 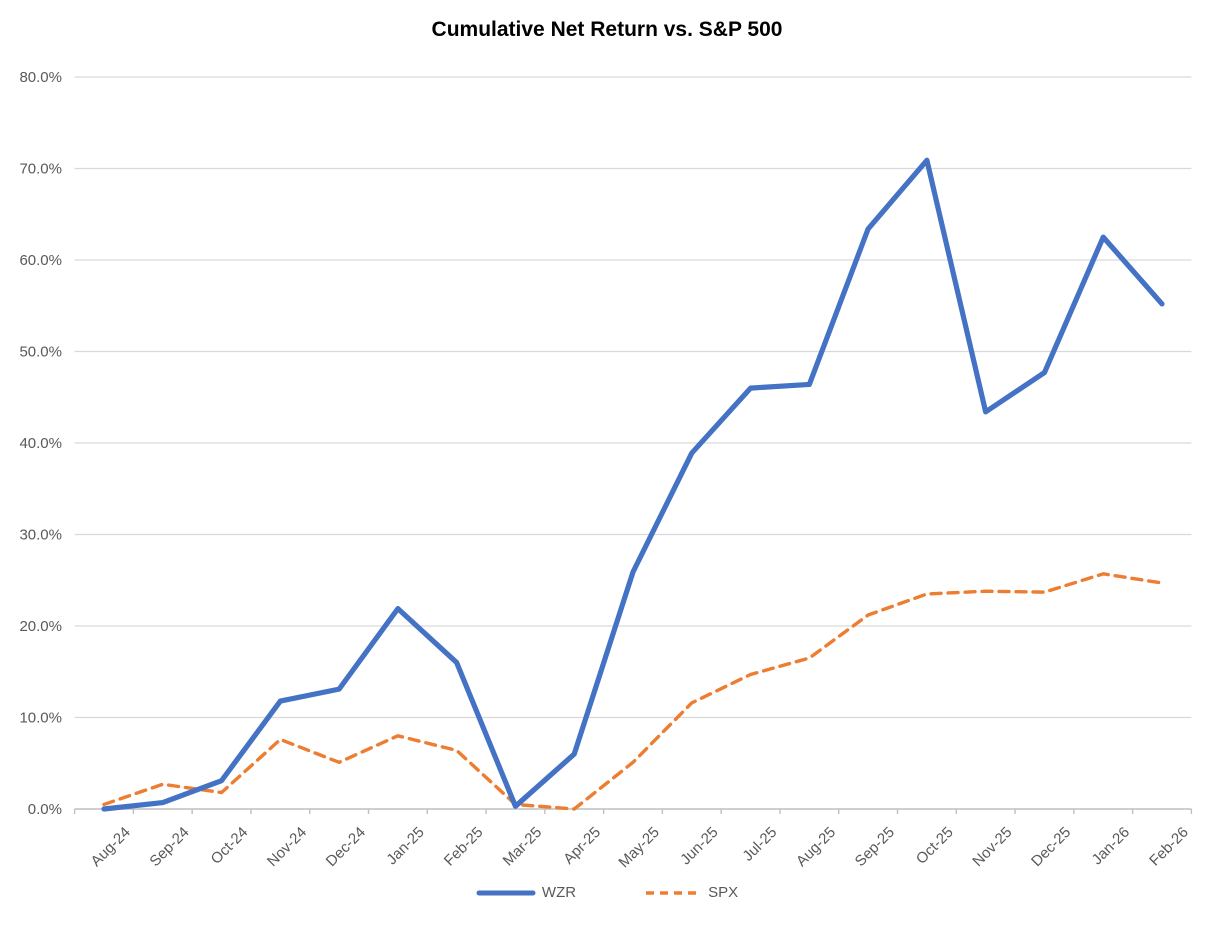 What do you see at coordinates (673, 892) in the screenshot?
I see `spx-line-swatch` at bounding box center [673, 892].